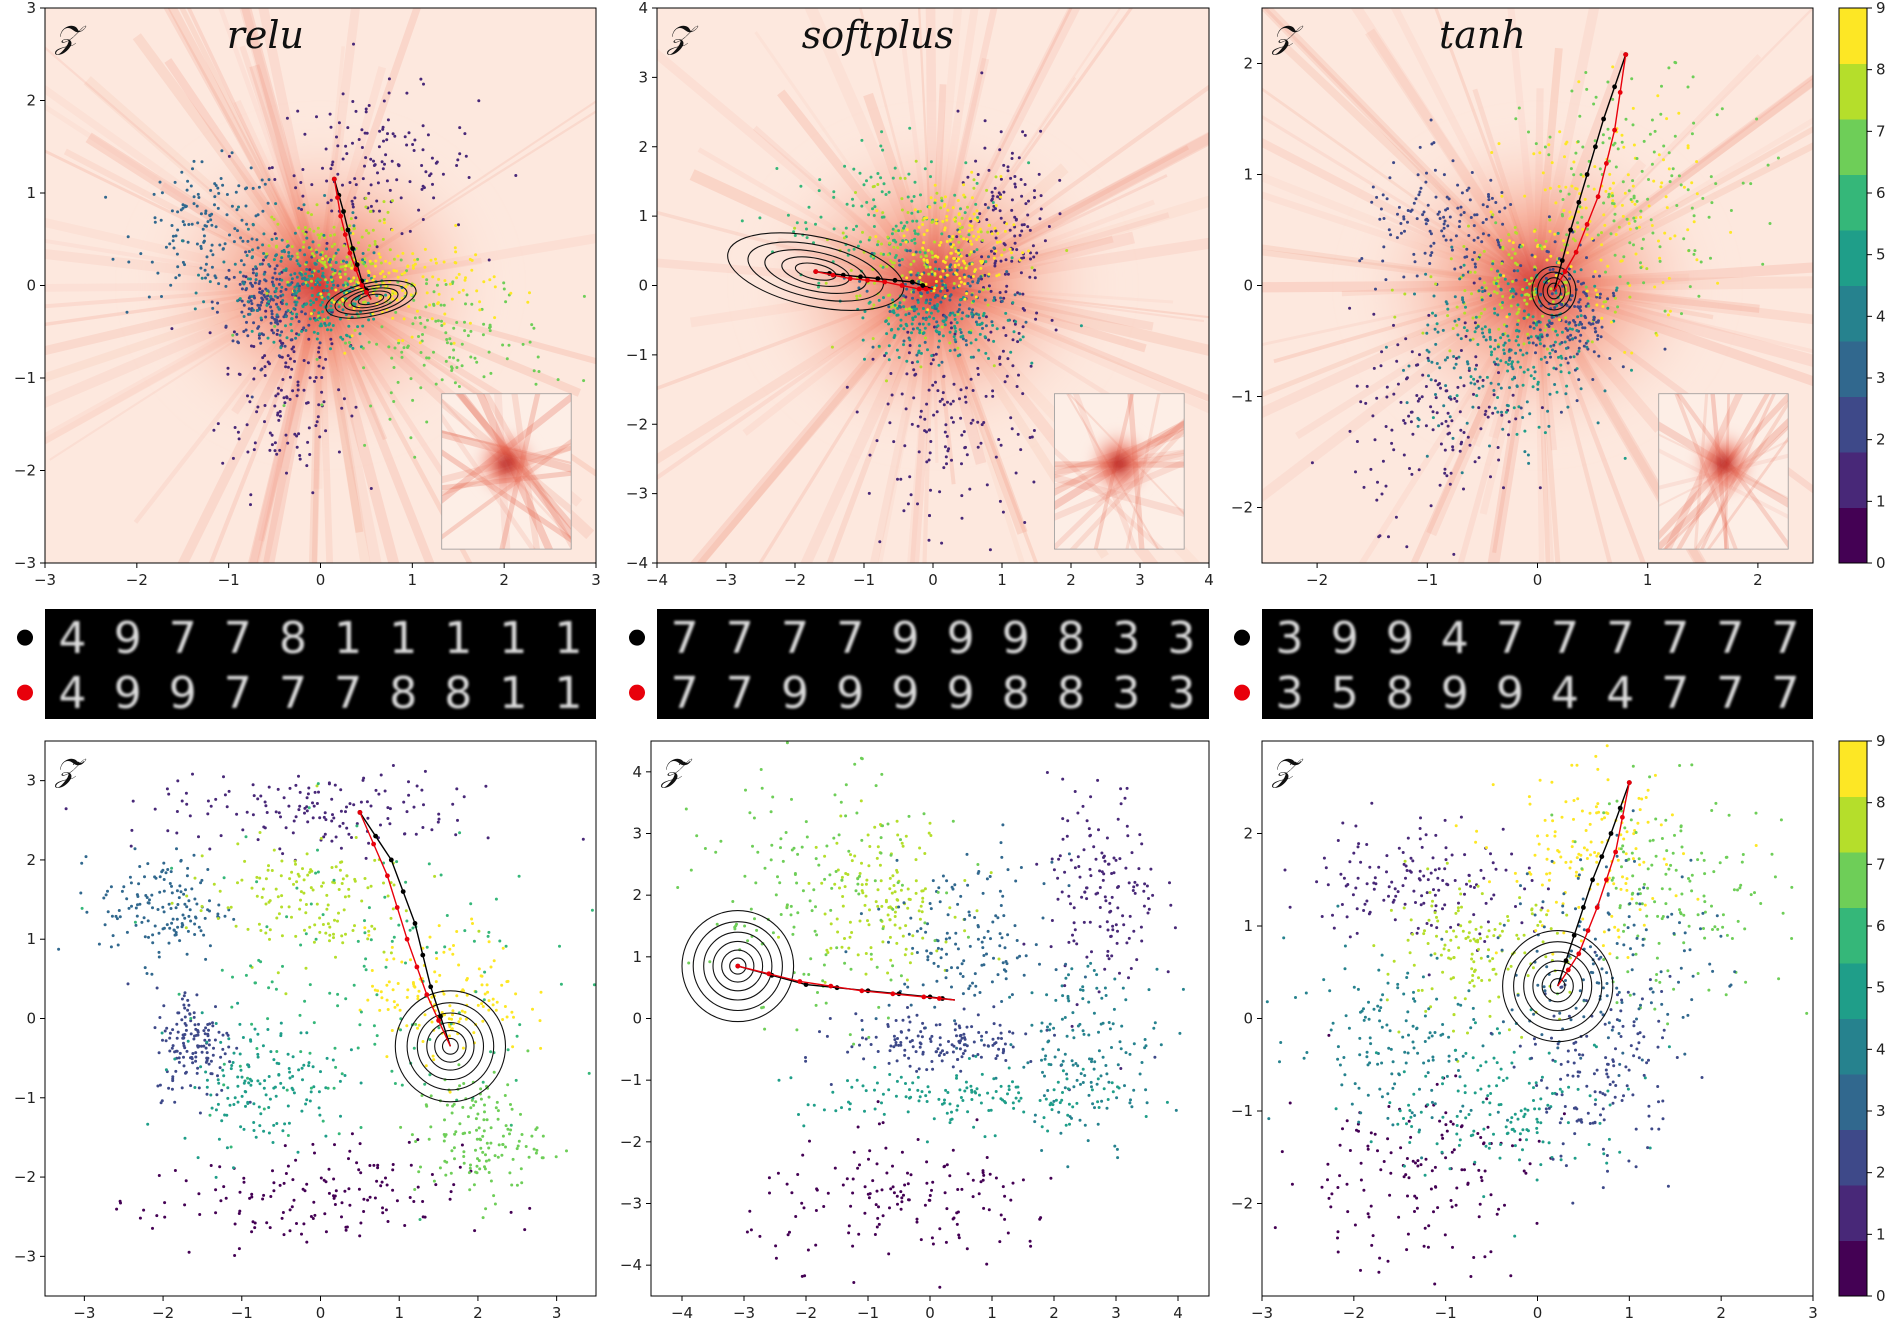 Image resolution: width=1898 pixels, height=1323 pixels. Describe the element at coordinates (371, 299) in the screenshot. I see `contour-line` at that location.